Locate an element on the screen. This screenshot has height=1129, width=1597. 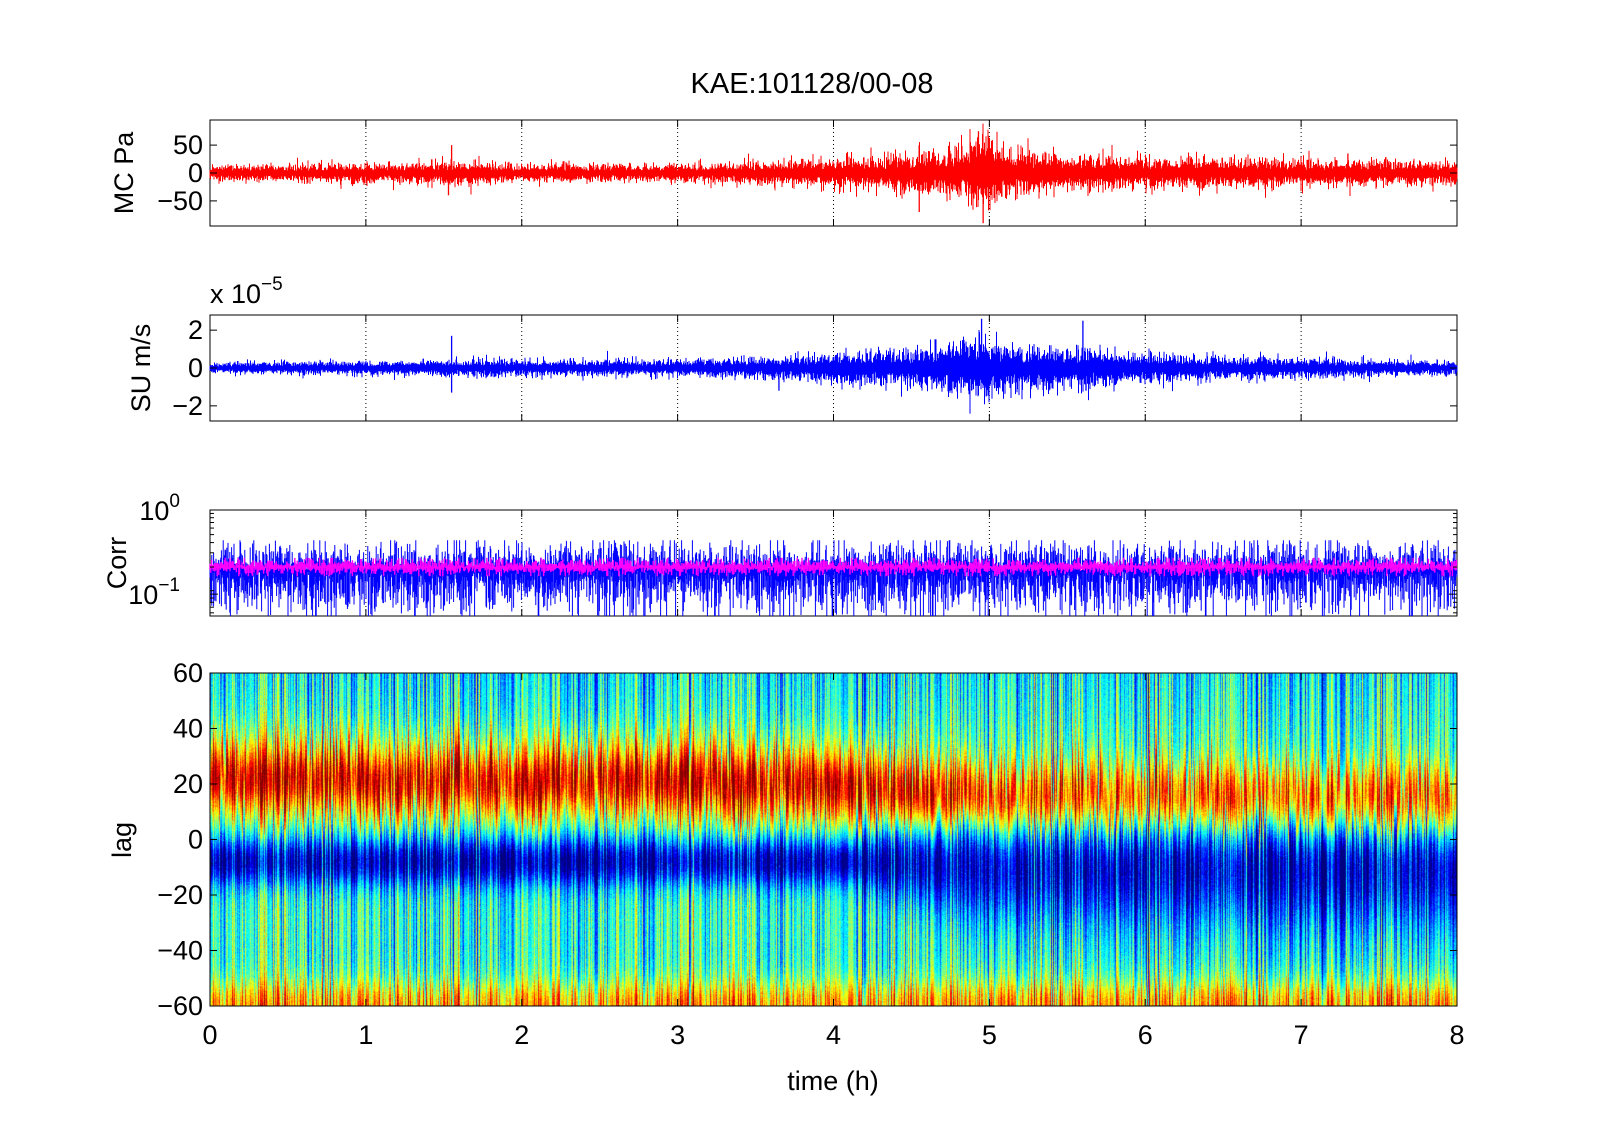
velocity-scale-factor: x 10−5 is located at coordinates (246, 291).